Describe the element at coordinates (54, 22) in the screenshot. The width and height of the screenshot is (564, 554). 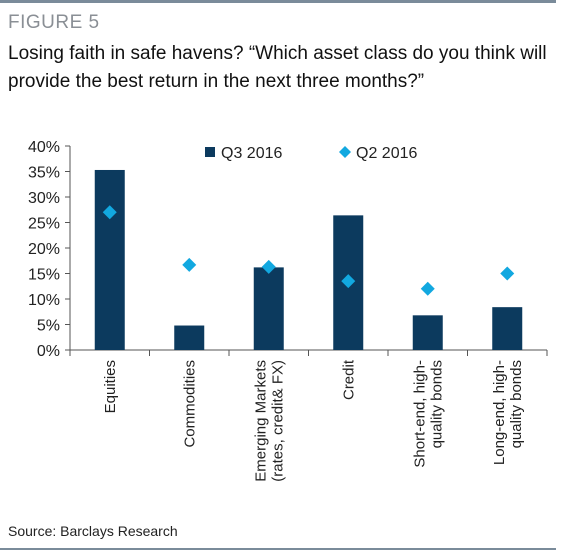
I see `figure-label: FIGURE 5` at that location.